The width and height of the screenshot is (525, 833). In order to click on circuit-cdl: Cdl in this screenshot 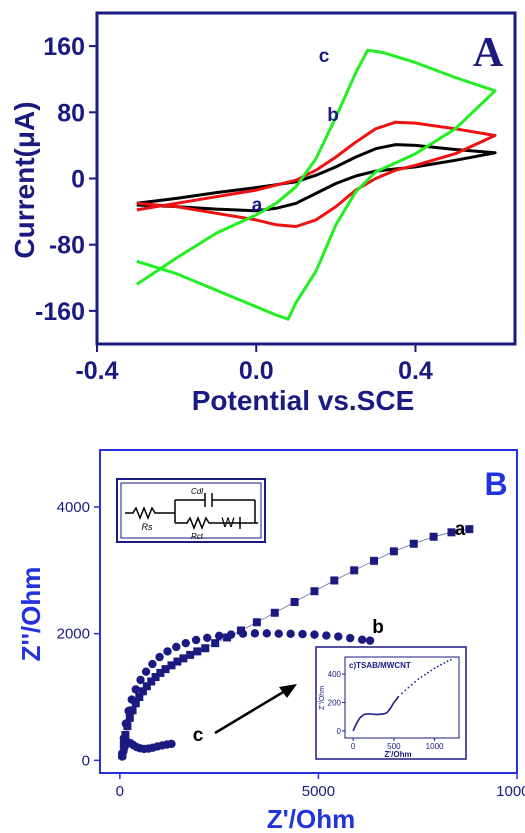, I will do `click(197, 491)`.